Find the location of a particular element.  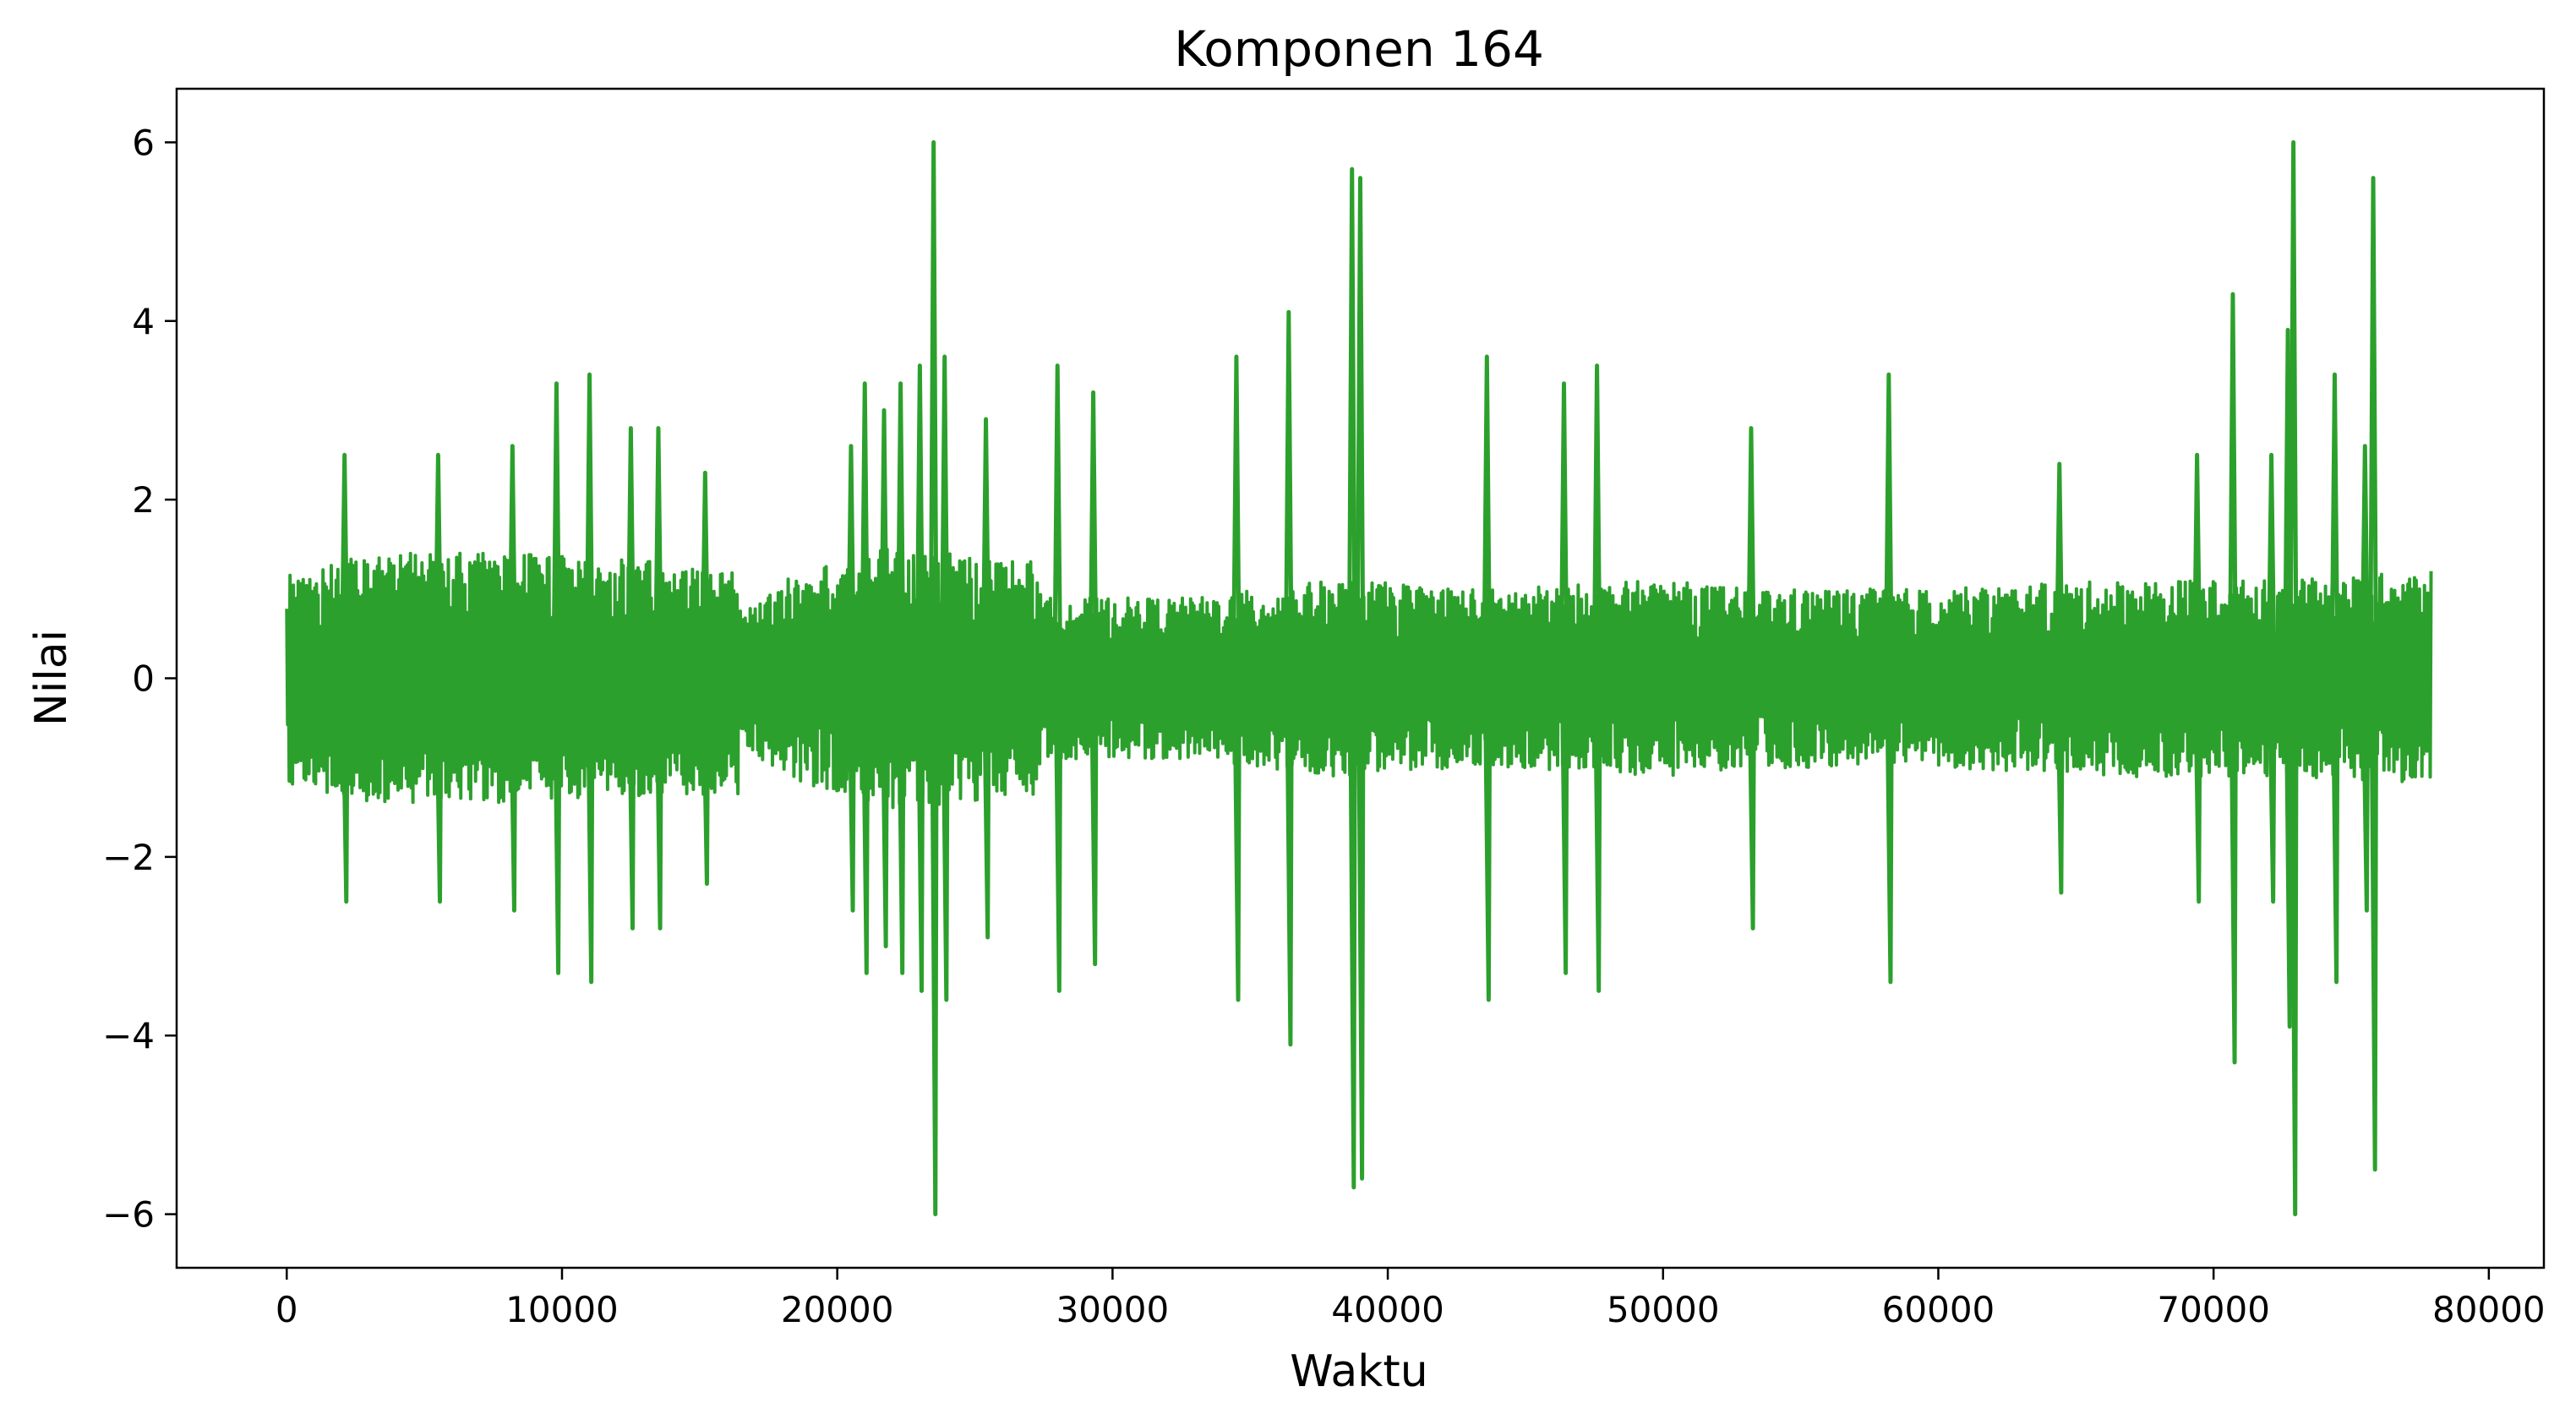

x-tick-label: 80000 is located at coordinates (2489, 1309).